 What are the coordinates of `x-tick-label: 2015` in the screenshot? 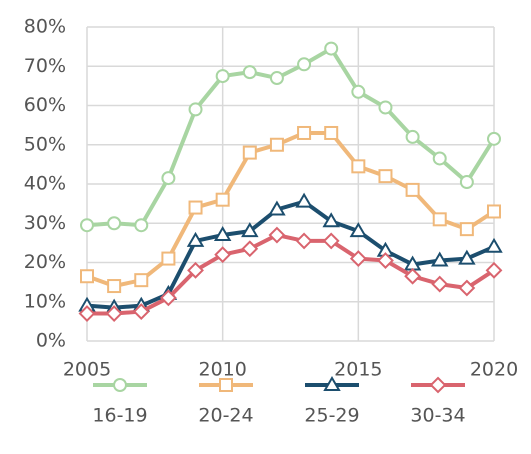 It's located at (358, 370).